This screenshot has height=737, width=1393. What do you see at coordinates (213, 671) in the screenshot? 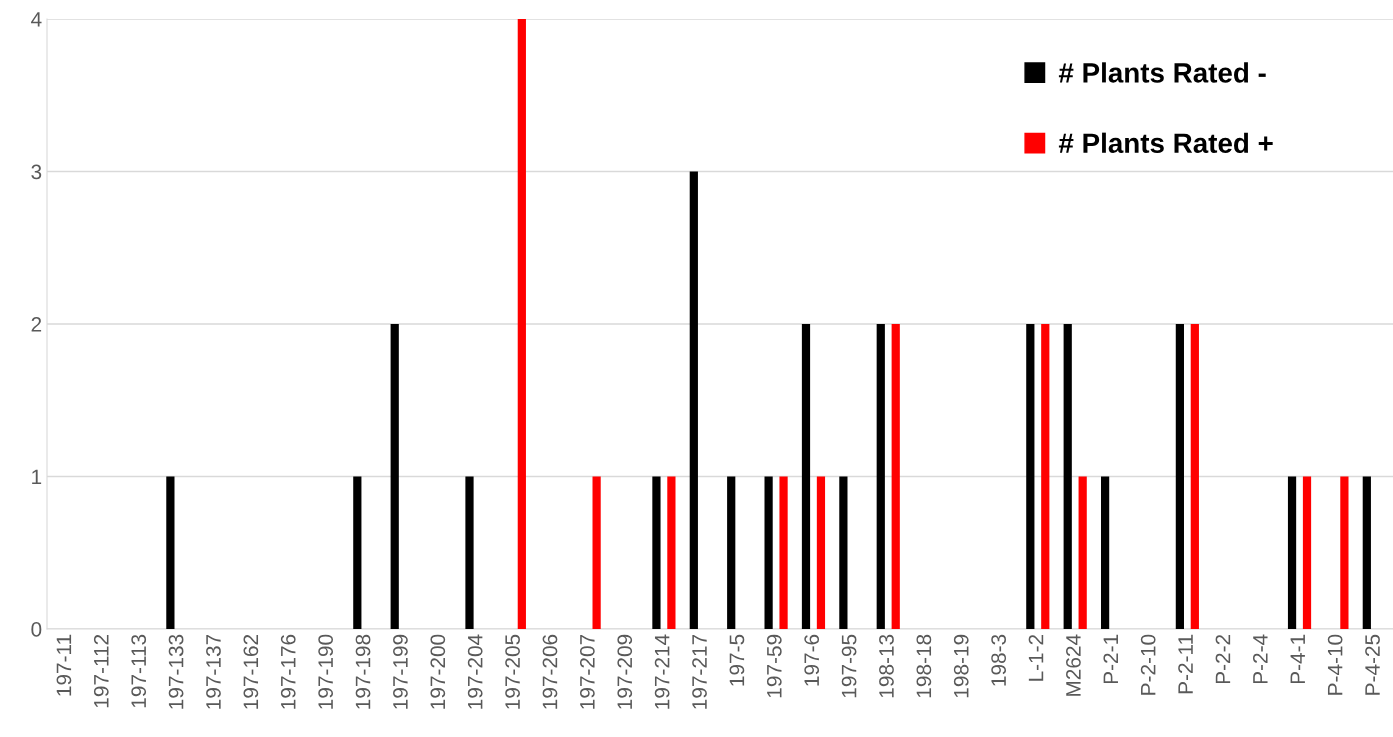
I see `x-tick-label: 197-137` at bounding box center [213, 671].